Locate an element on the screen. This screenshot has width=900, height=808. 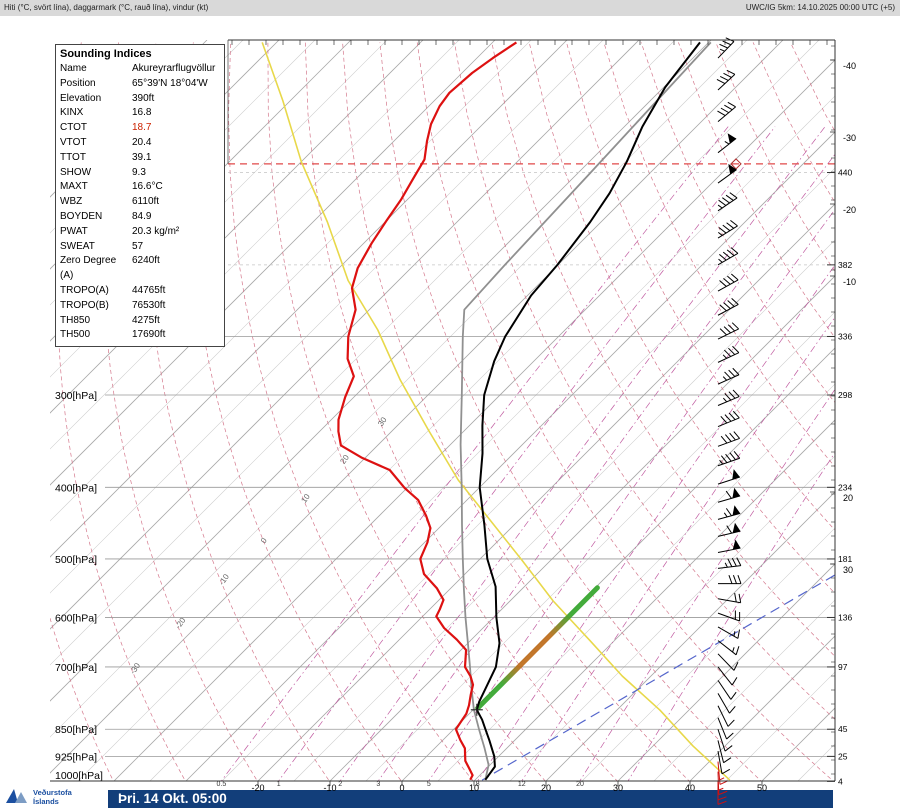
mixing-ratio-label: 8 is located at coordinates (478, 784).